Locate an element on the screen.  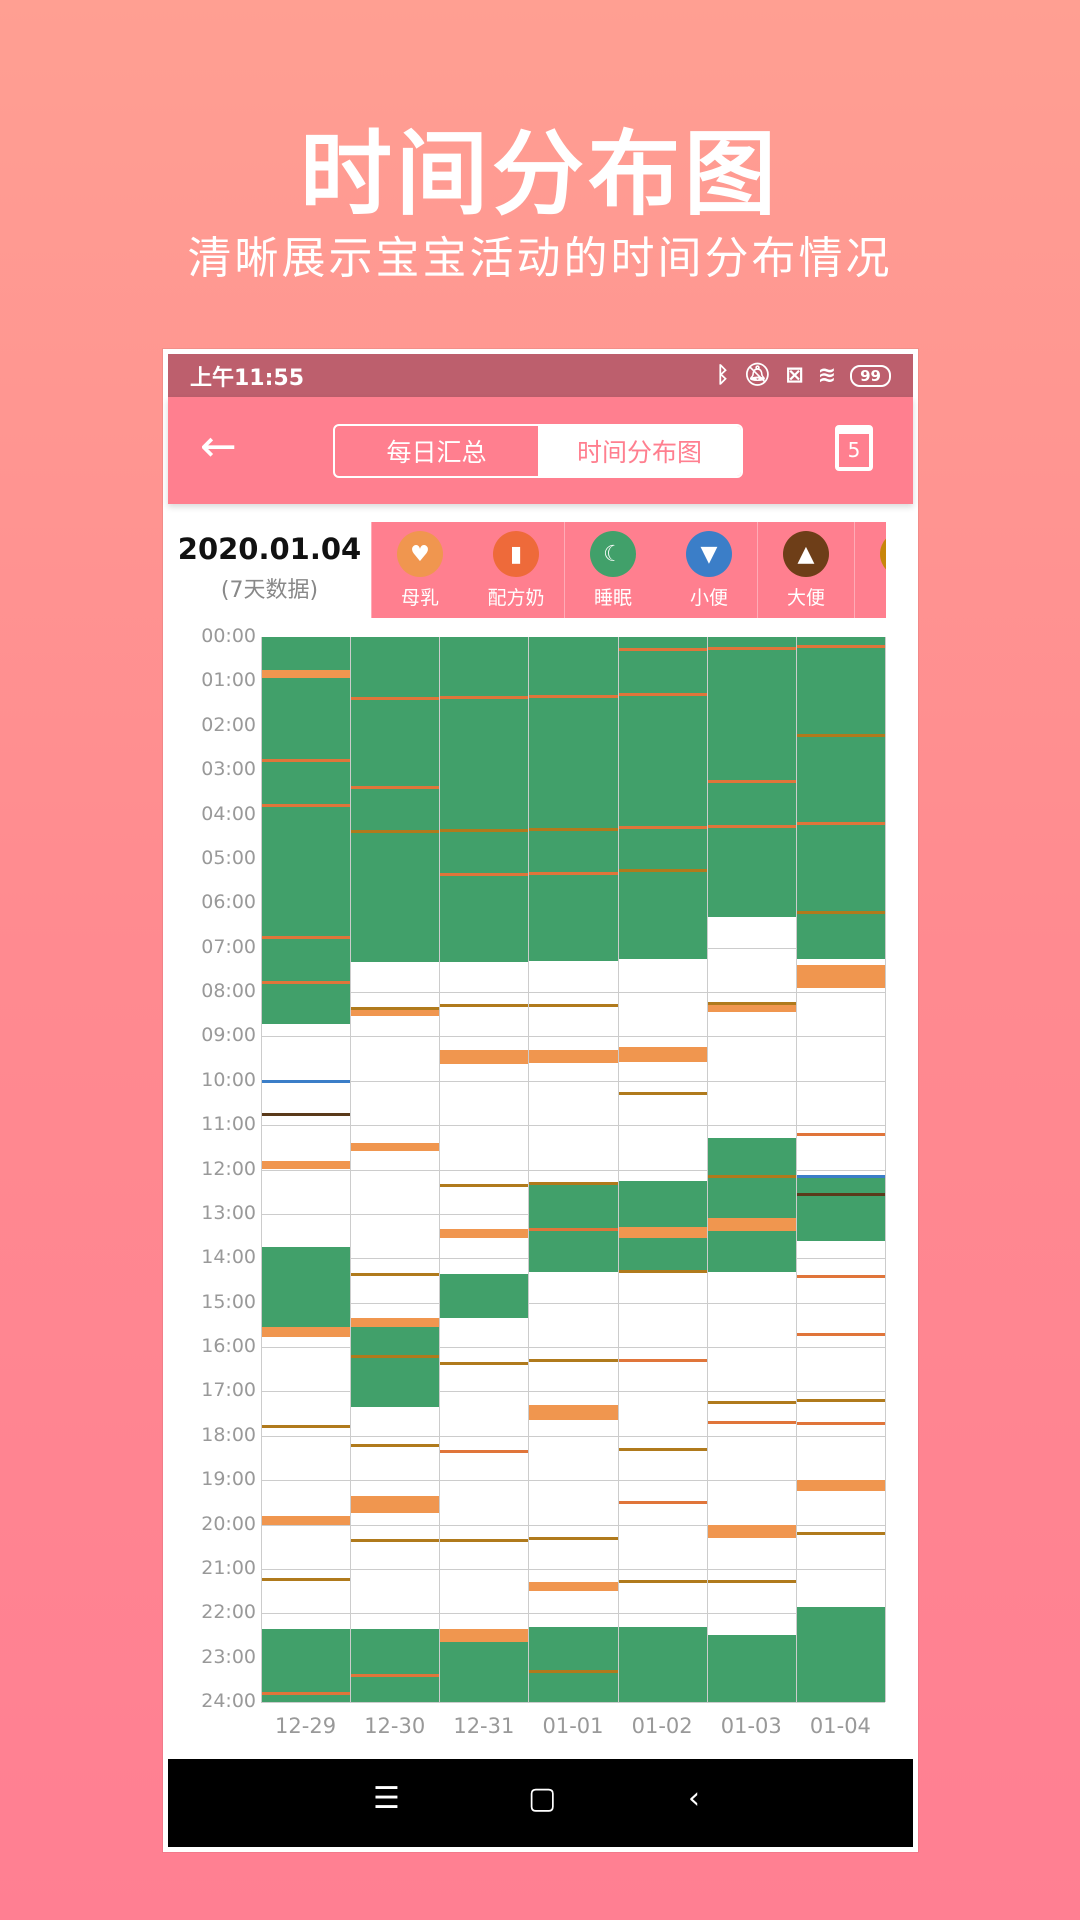
y-tick-label: 04:00 is located at coordinates (228, 813).